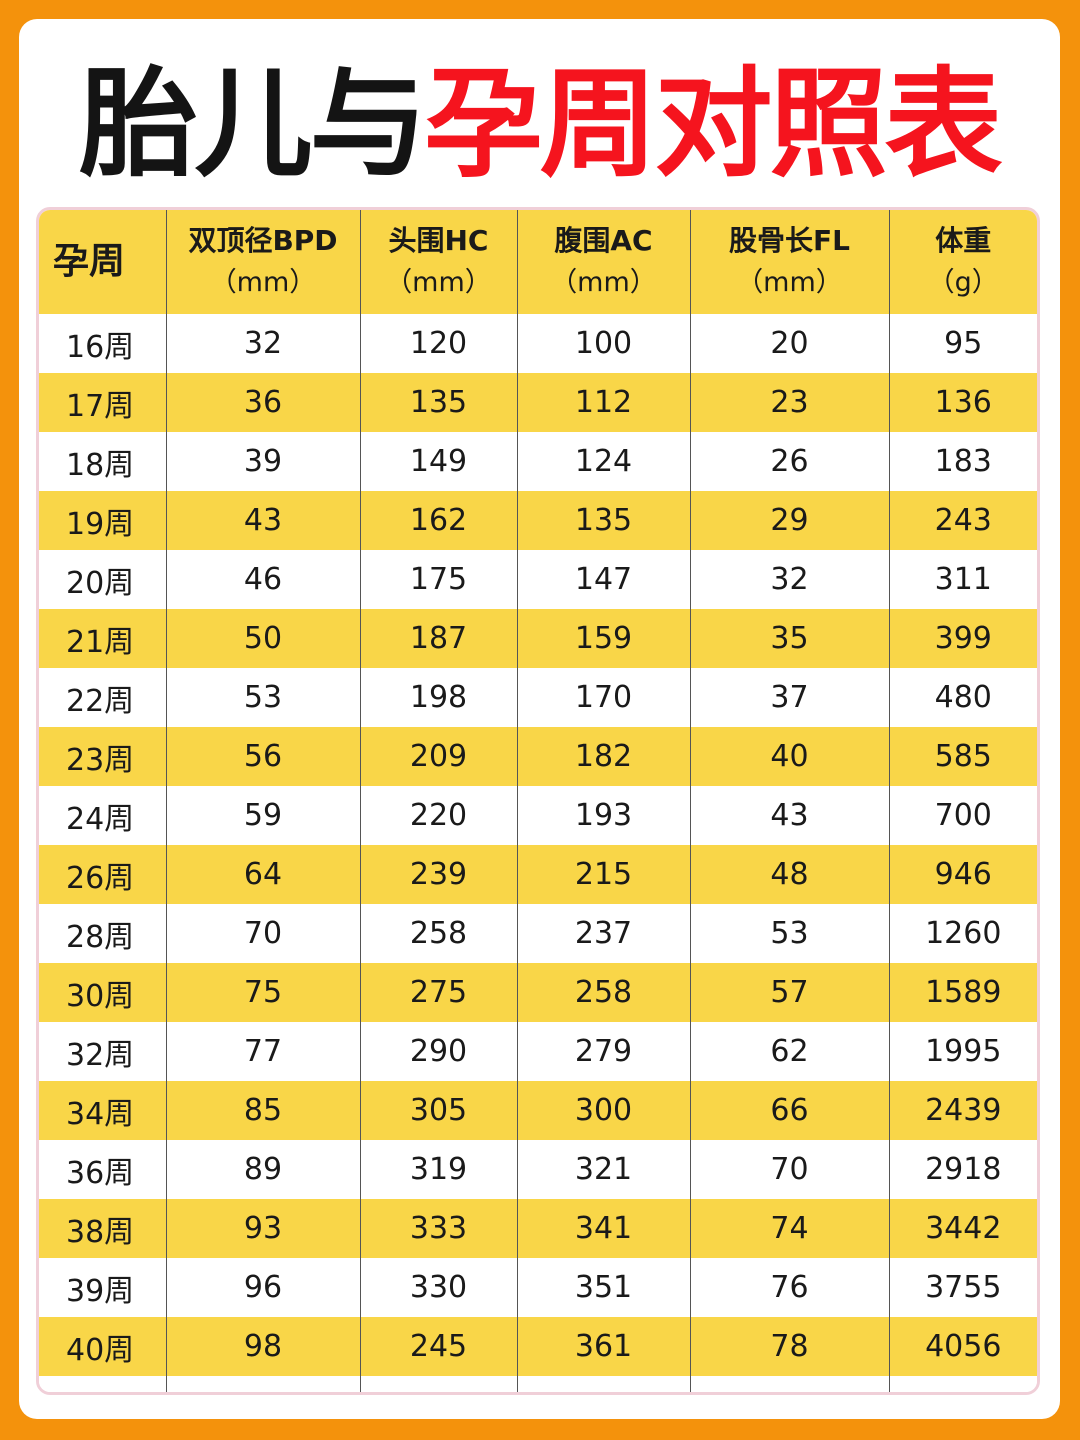  Describe the element at coordinates (100, 1232) in the screenshot. I see `cell-week: 38周` at that location.